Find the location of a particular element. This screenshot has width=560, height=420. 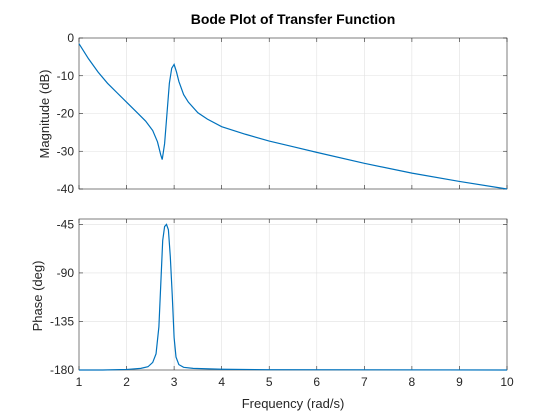

frequency-xlabel: Frequency (rad/s) is located at coordinates (293, 403).